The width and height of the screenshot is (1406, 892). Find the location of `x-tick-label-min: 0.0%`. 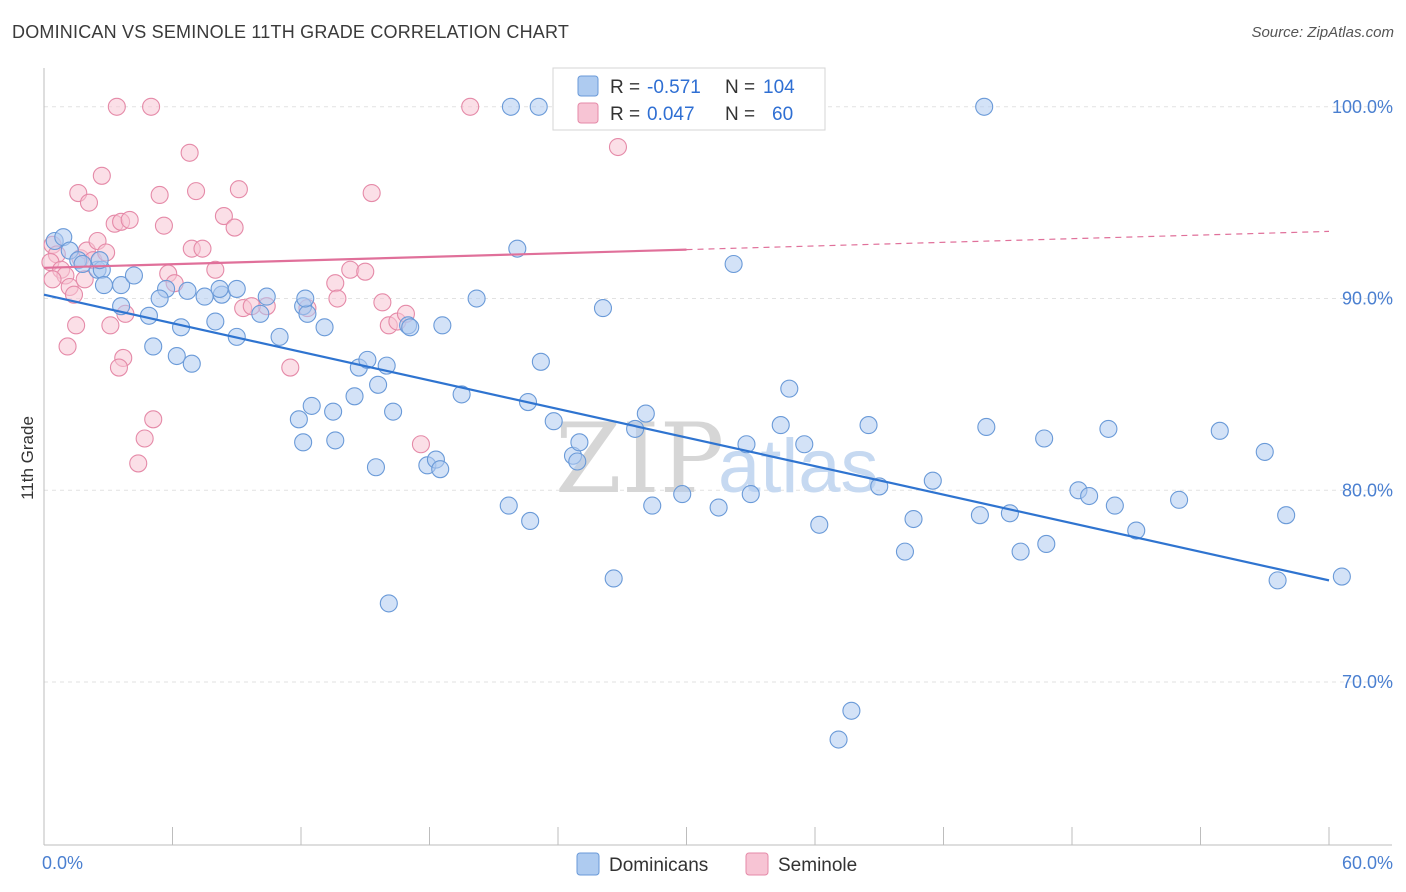

x-tick-label-min: 0.0% is located at coordinates (62, 863).